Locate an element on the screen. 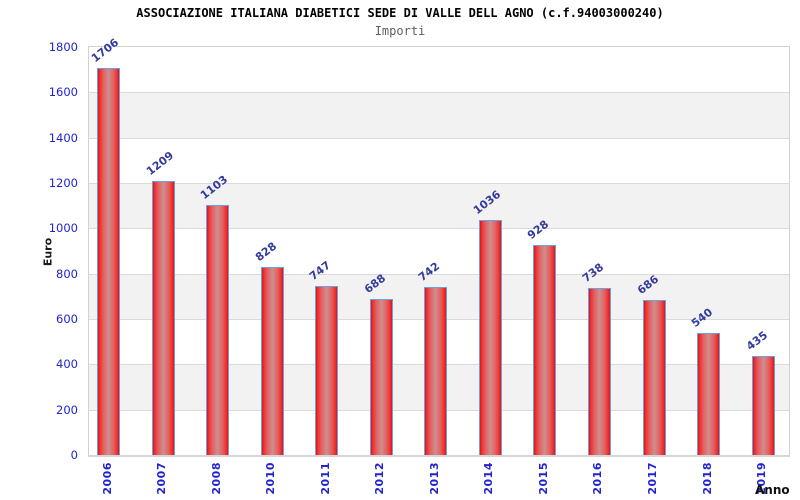  y-tick-400: 400 is located at coordinates (67, 364).